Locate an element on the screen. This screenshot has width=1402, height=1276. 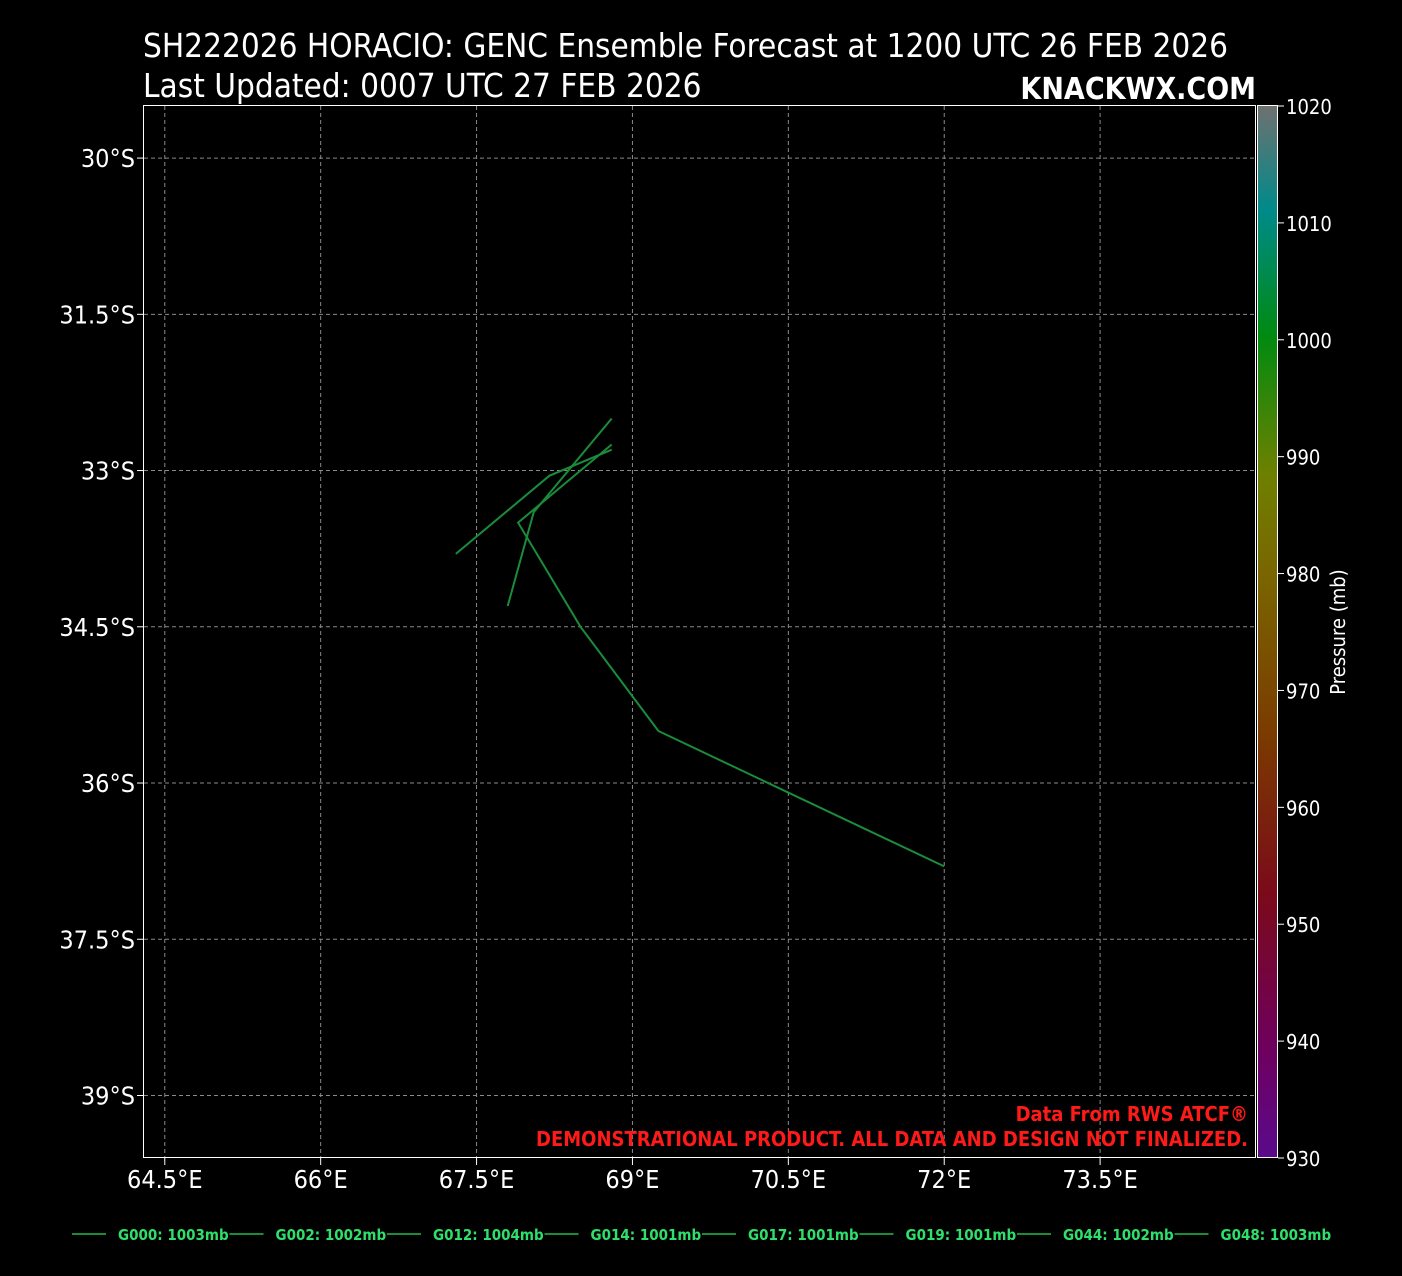
colorbar-tick-label: 1000 is located at coordinates (1309, 341).